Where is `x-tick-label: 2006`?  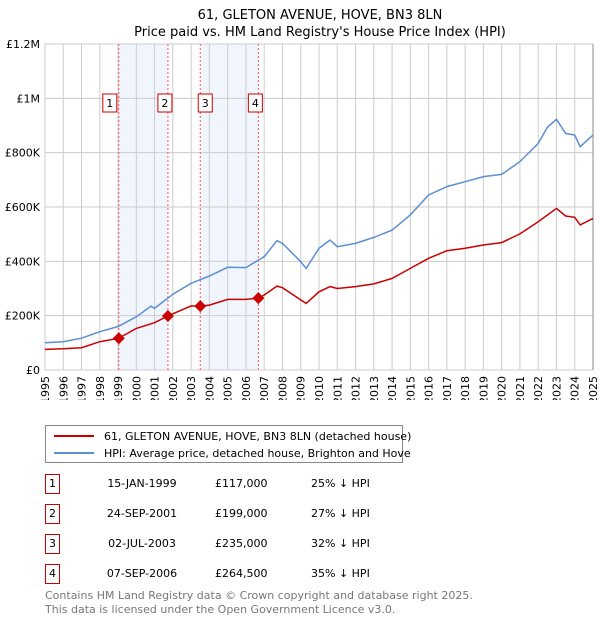 x-tick-label: 2006 is located at coordinates (246, 388).